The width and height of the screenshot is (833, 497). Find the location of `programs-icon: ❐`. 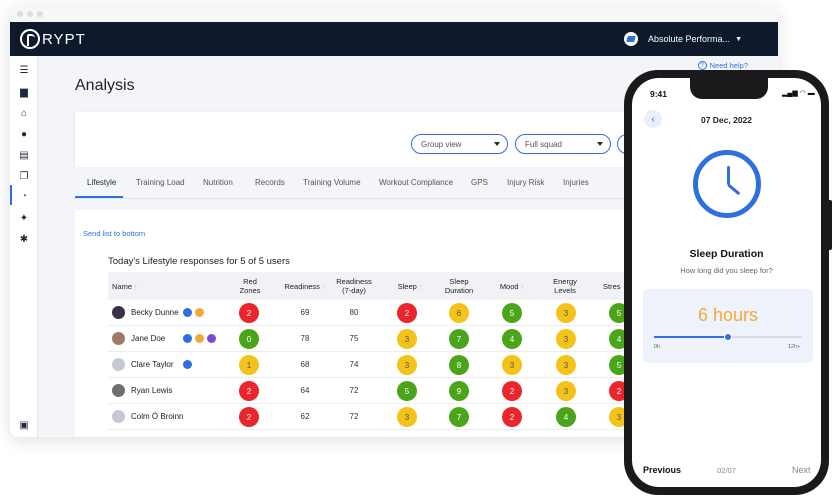

programs-icon: ❐ is located at coordinates (24, 176).